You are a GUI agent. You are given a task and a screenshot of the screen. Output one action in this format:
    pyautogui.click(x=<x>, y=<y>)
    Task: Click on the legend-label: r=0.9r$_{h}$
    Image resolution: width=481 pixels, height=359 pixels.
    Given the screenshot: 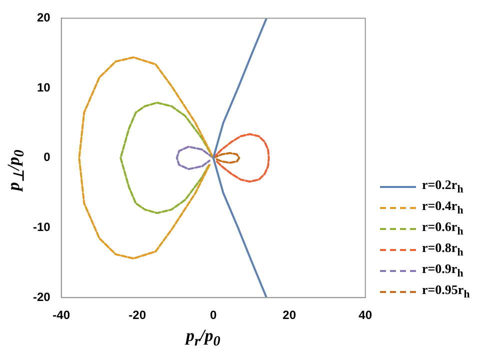 What is the action you would take?
    pyautogui.click(x=443, y=270)
    